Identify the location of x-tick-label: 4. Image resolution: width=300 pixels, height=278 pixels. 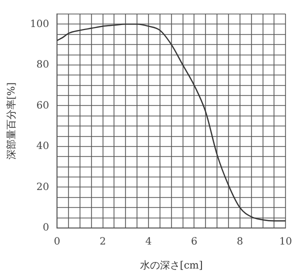
(148, 242).